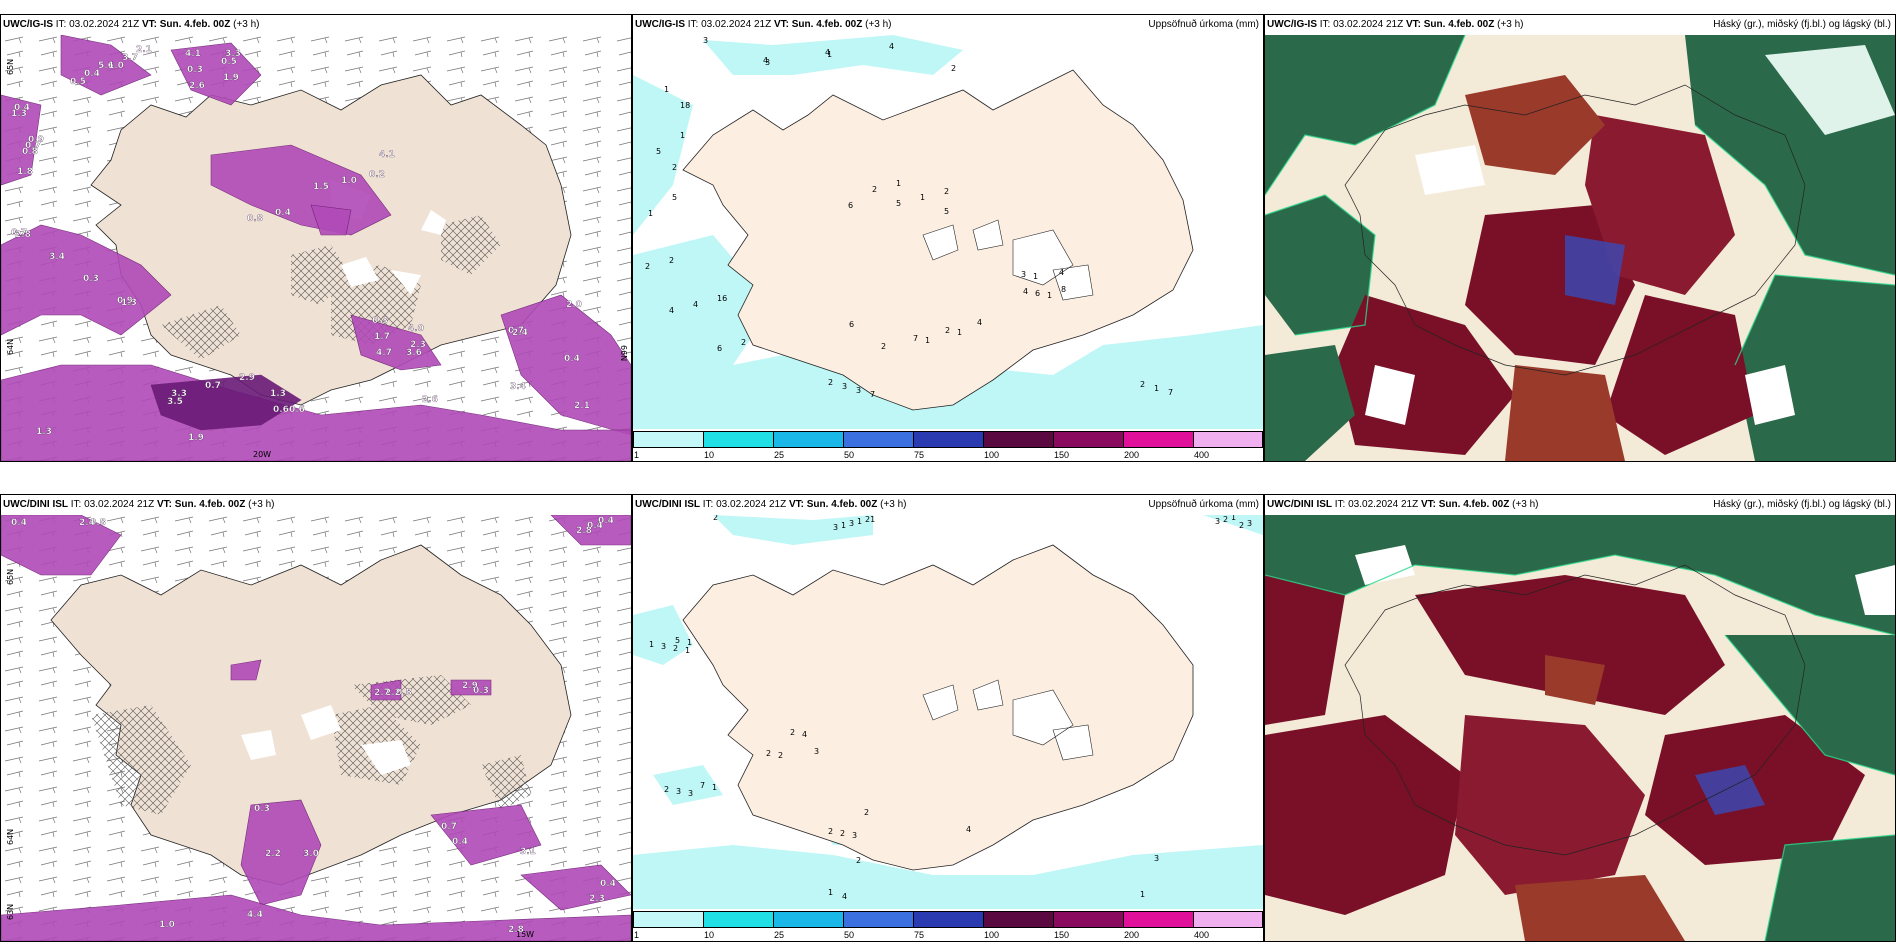 This screenshot has height=950, width=1900. I want to click on colorbar-tick-label: 75, so click(919, 935).